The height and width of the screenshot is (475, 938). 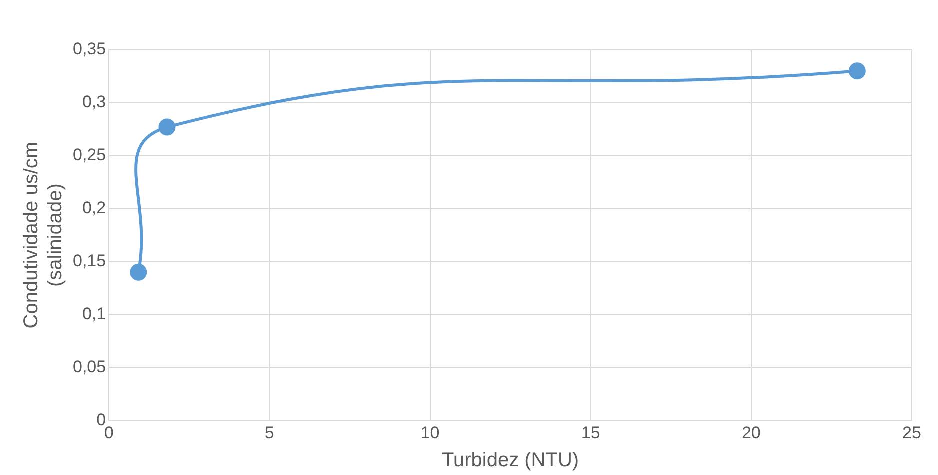 I want to click on x-tick-label: 20, so click(x=751, y=432).